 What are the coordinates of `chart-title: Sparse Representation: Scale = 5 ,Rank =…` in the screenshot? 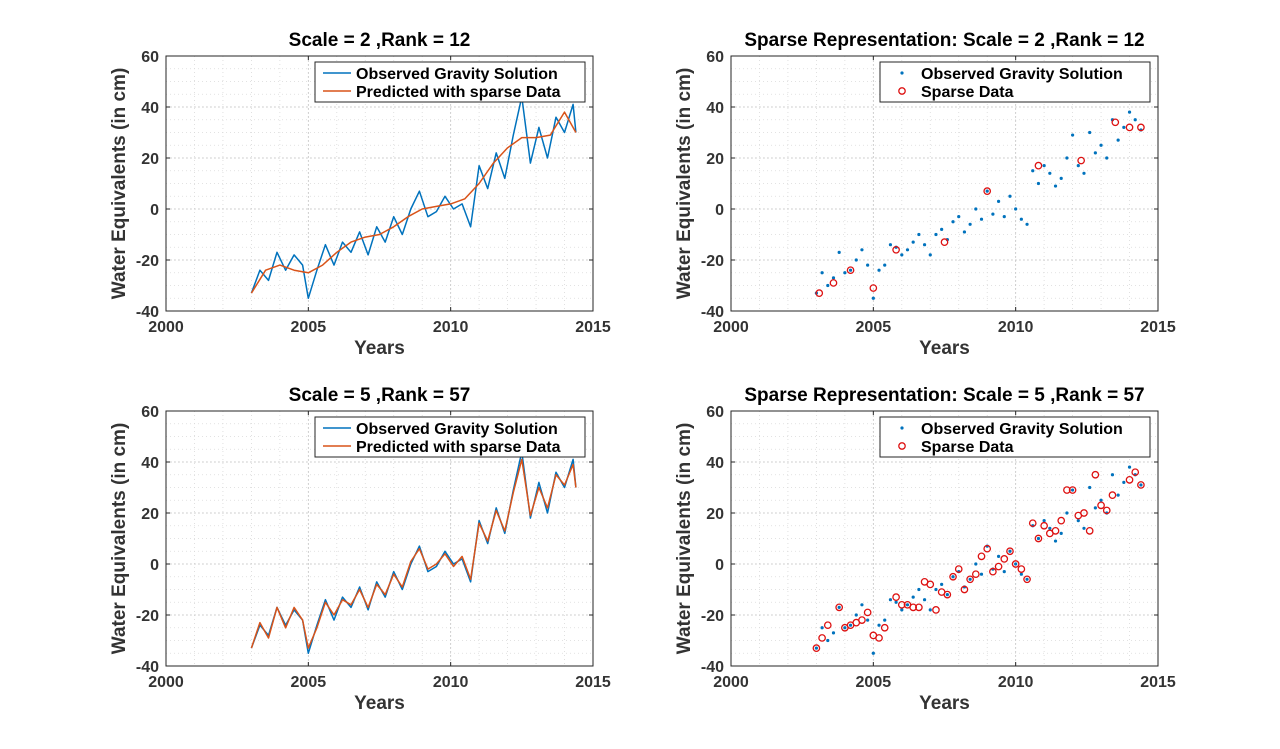 It's located at (944, 395).